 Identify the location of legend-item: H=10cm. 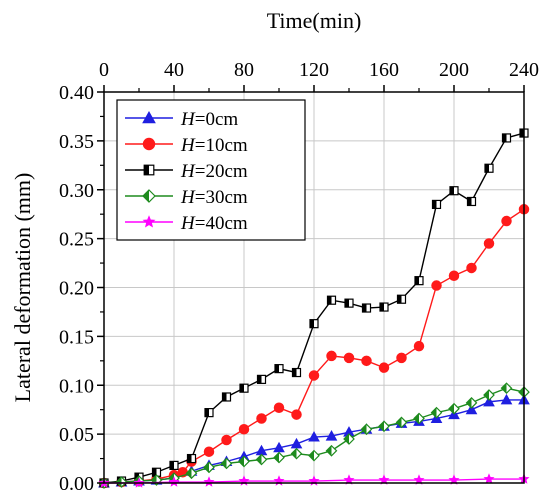
(186, 145).